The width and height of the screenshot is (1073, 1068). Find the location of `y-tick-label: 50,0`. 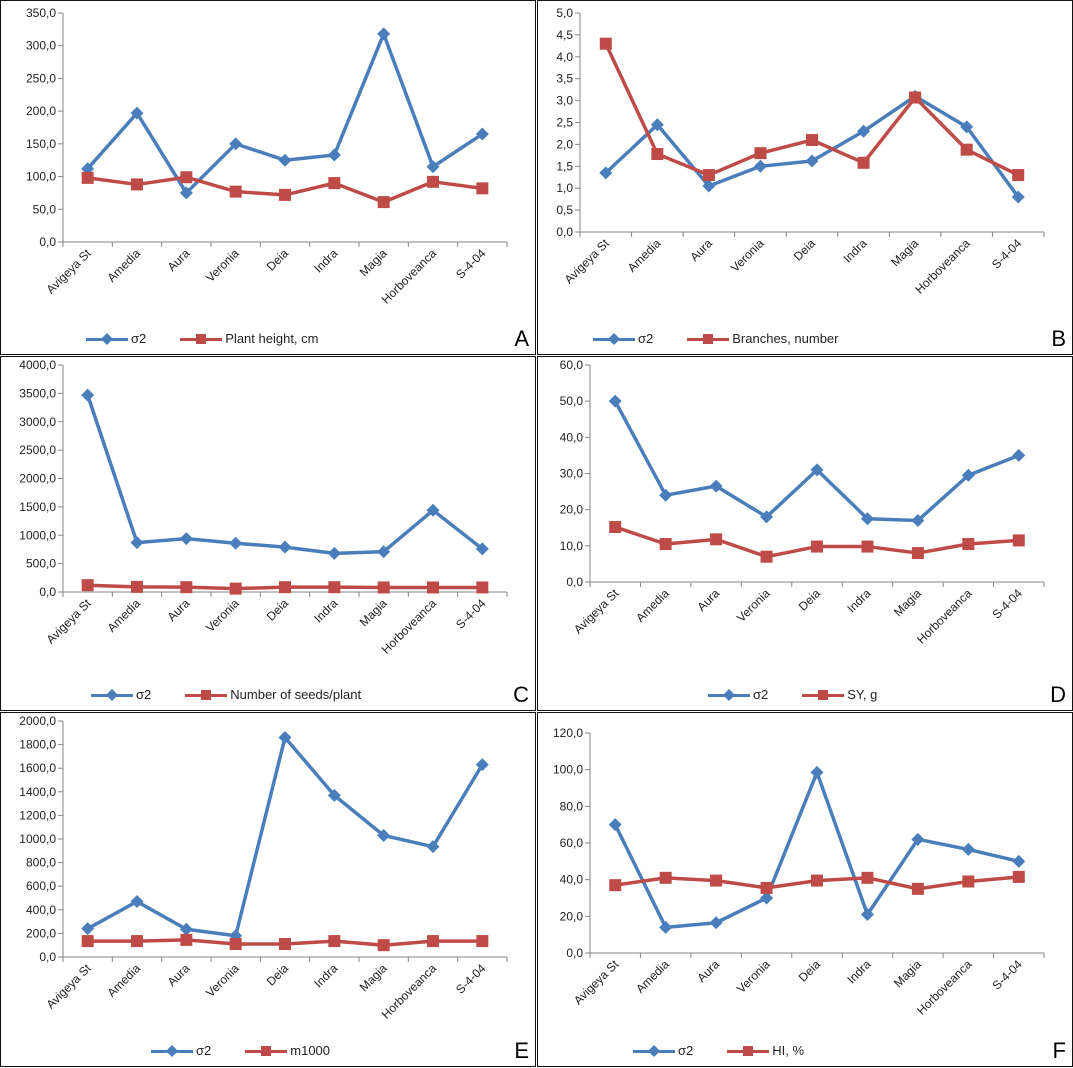

y-tick-label: 50,0 is located at coordinates (45, 209).